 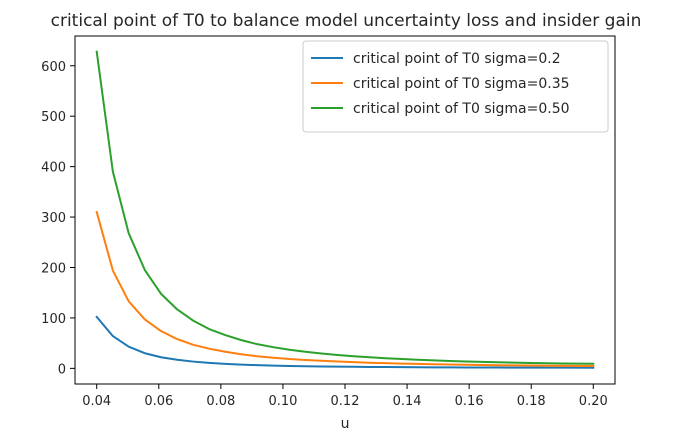 What do you see at coordinates (345, 424) in the screenshot?
I see `x-axis-label: u` at bounding box center [345, 424].